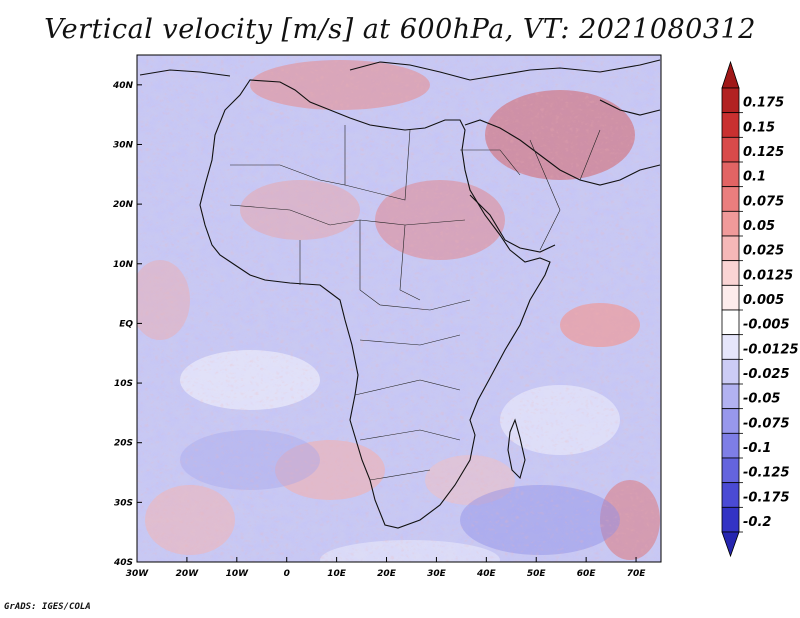  Describe the element at coordinates (771, 349) in the screenshot. I see `colorbar-label: -0.0125` at that location.